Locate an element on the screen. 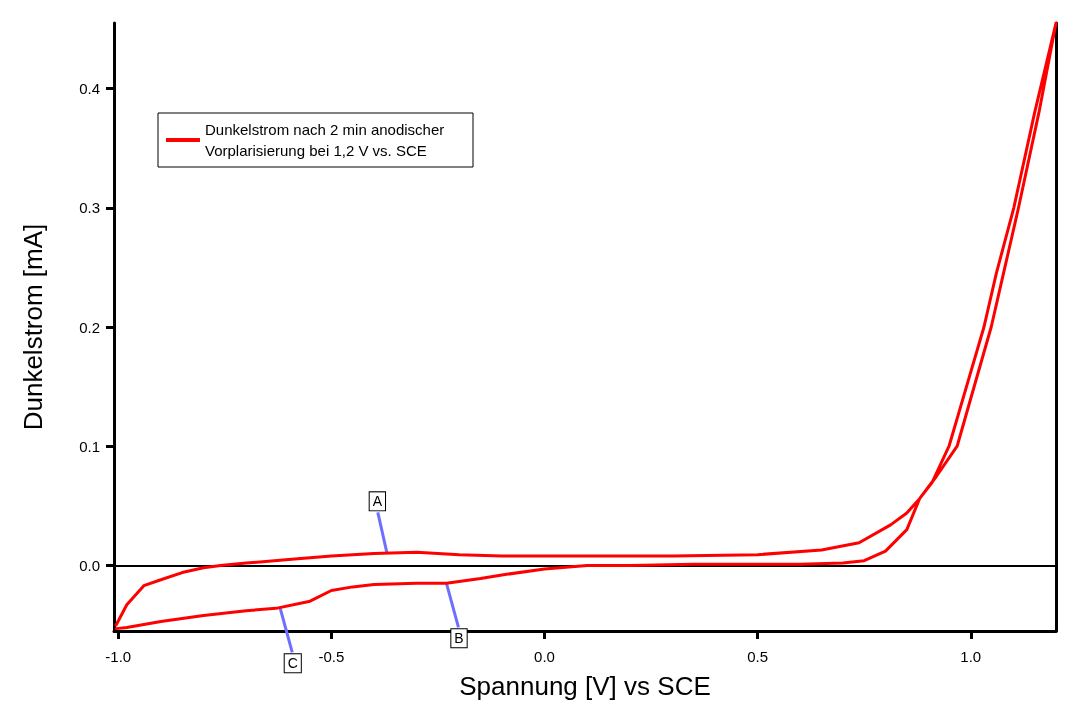 This screenshot has height=715, width=1069. x-tick-label: 1.0 is located at coordinates (971, 656).